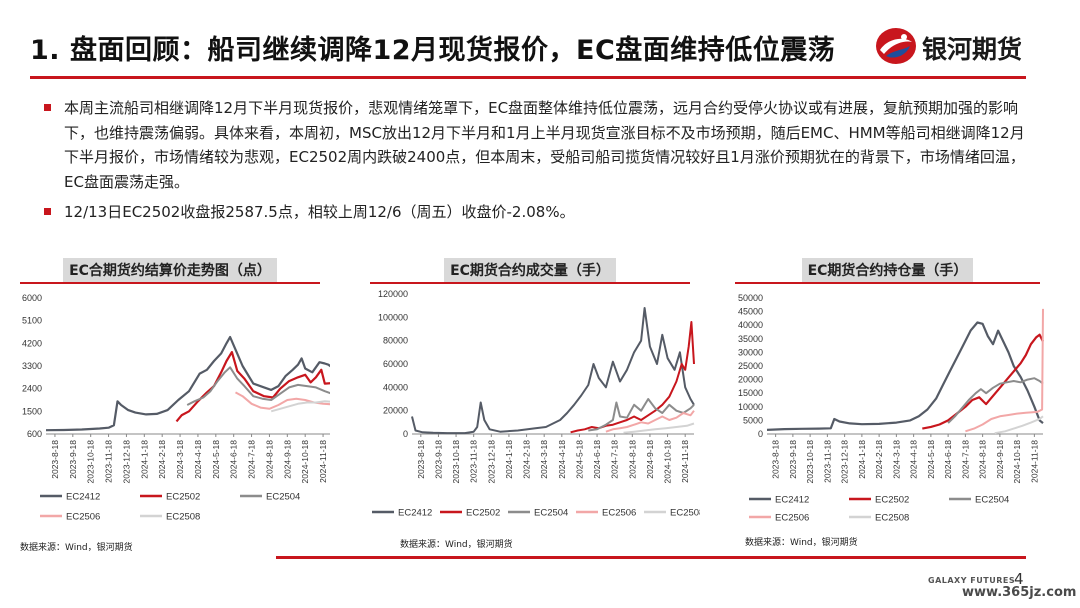 Image resolution: width=1080 pixels, height=608 pixels. Describe the element at coordinates (144, 459) in the screenshot. I see `x-tick-label: 2024-1-18` at that location.